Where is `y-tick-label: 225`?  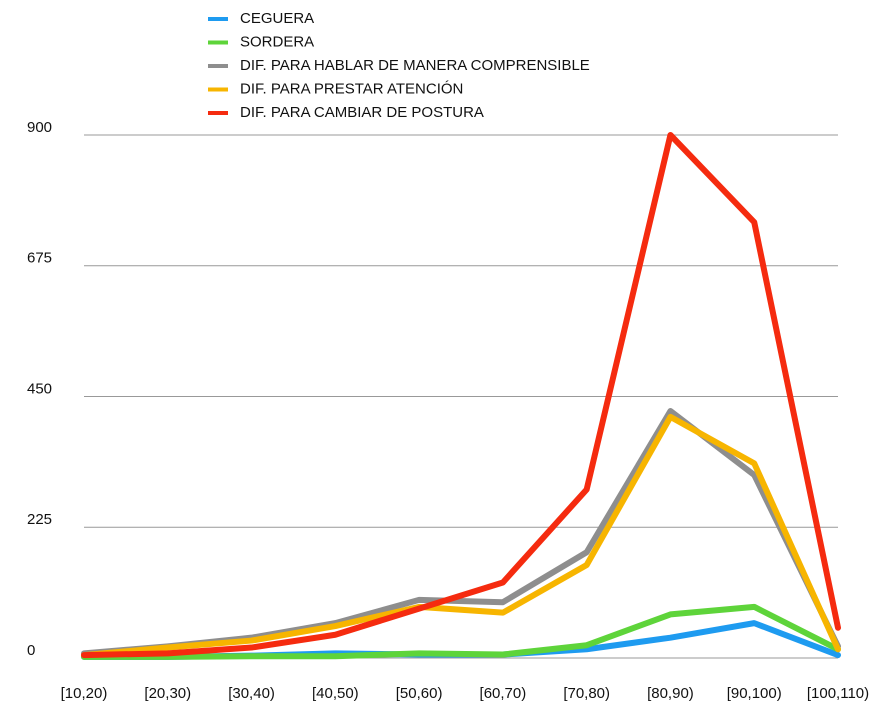
y-tick-label: 225 is located at coordinates (39, 519).